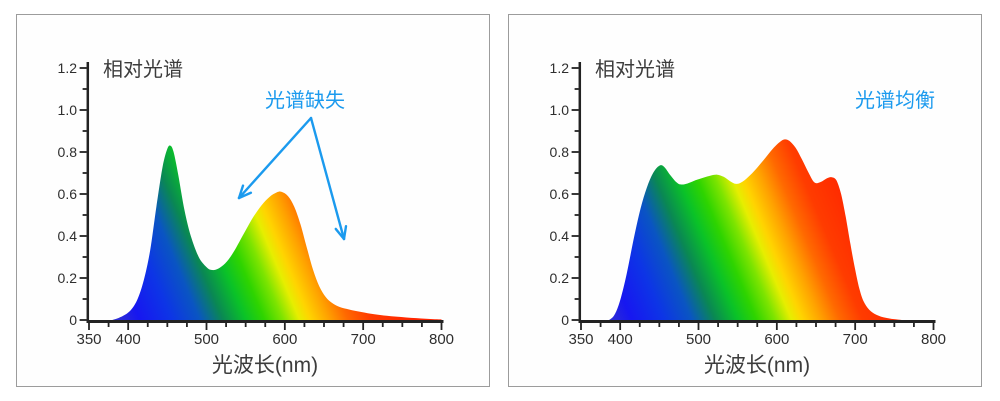 This screenshot has height=401, width=1000. I want to click on annotation-spectrum-missing: 光谱缺失, so click(305, 100).